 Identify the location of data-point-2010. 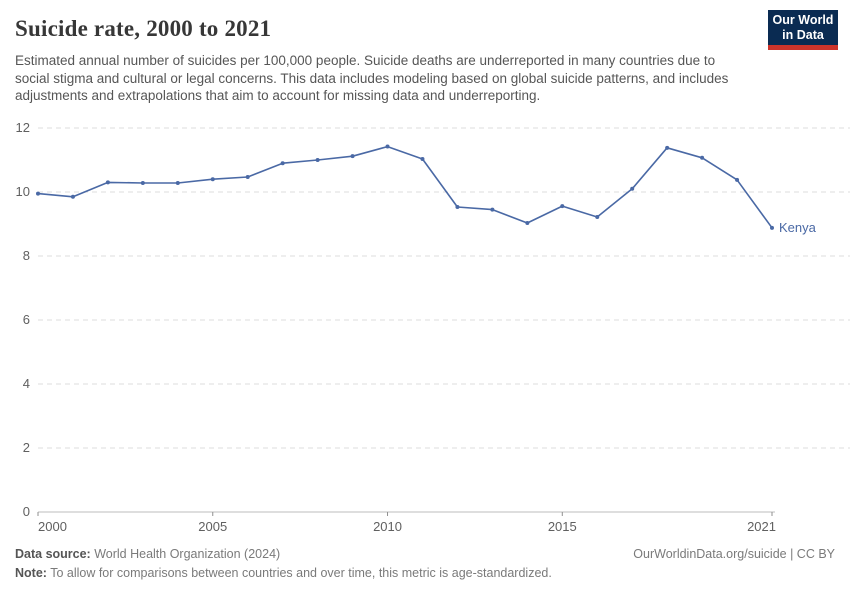
(387, 146).